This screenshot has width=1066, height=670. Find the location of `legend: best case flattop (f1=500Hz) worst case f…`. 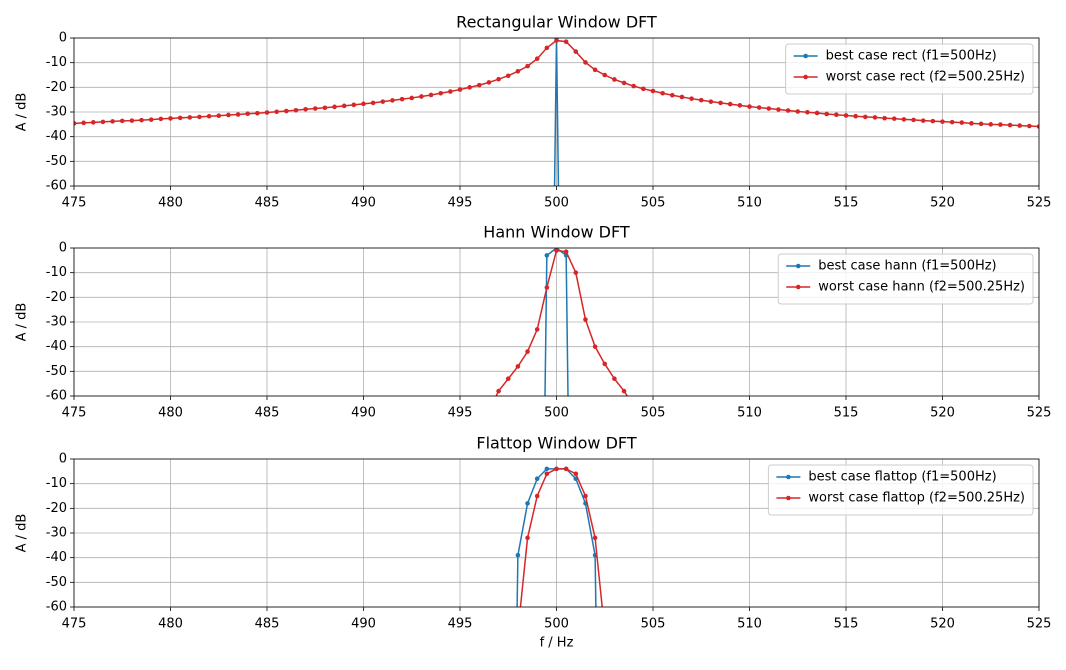

legend: best case flattop (f1=500Hz) worst case f… is located at coordinates (900, 490).